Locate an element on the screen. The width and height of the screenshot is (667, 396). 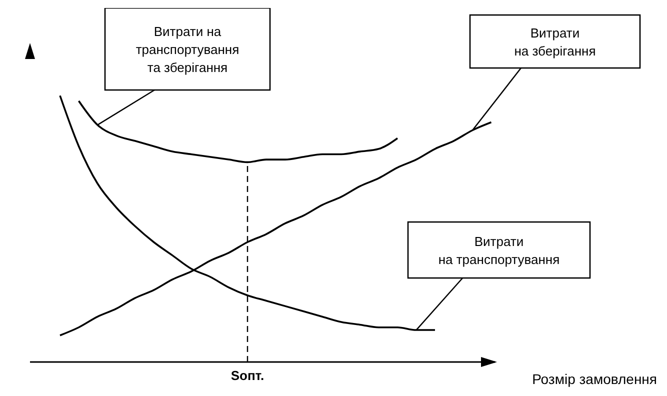
text: Витрати на транспортування is located at coordinates (499, 250).